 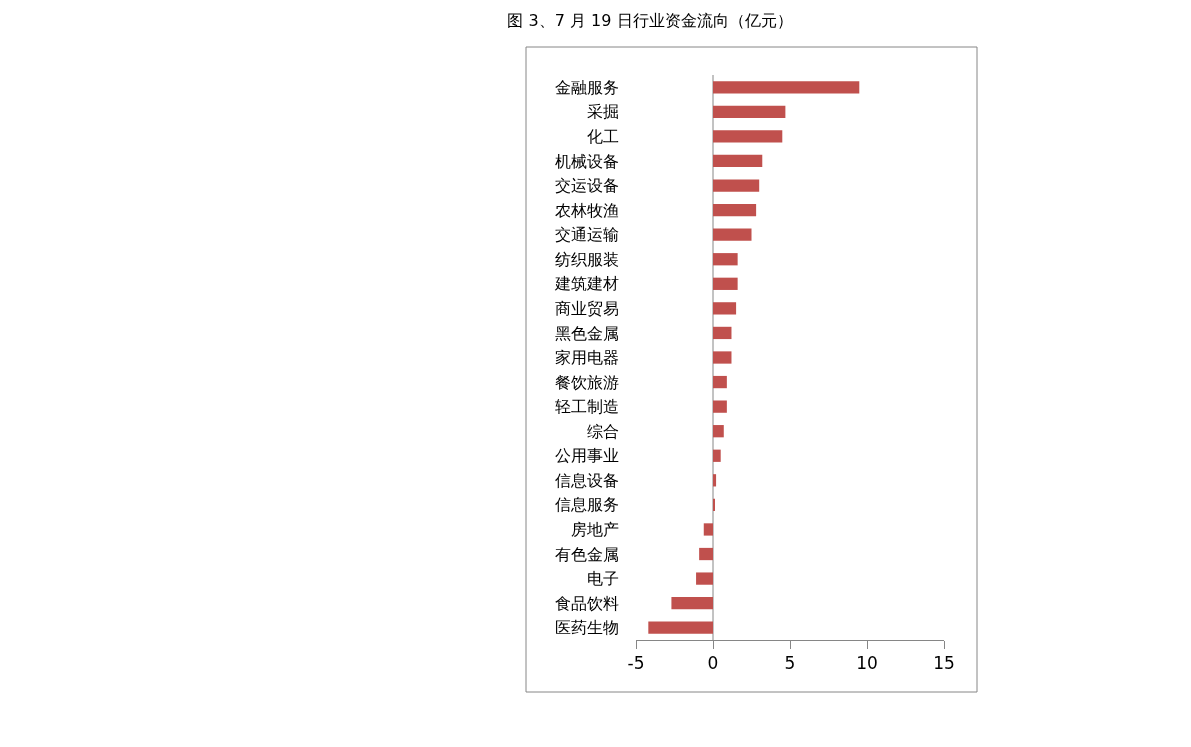 I want to click on y-tick-label: 化工, so click(x=603, y=137).